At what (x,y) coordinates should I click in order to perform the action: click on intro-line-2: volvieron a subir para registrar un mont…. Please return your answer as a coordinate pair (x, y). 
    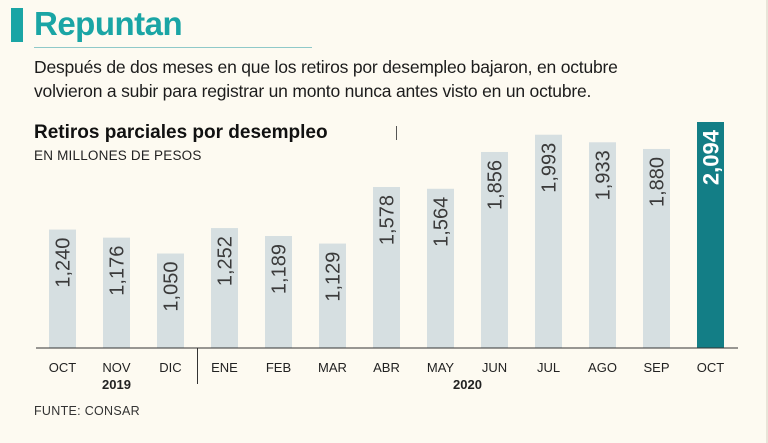
    Looking at the image, I should click on (313, 91).